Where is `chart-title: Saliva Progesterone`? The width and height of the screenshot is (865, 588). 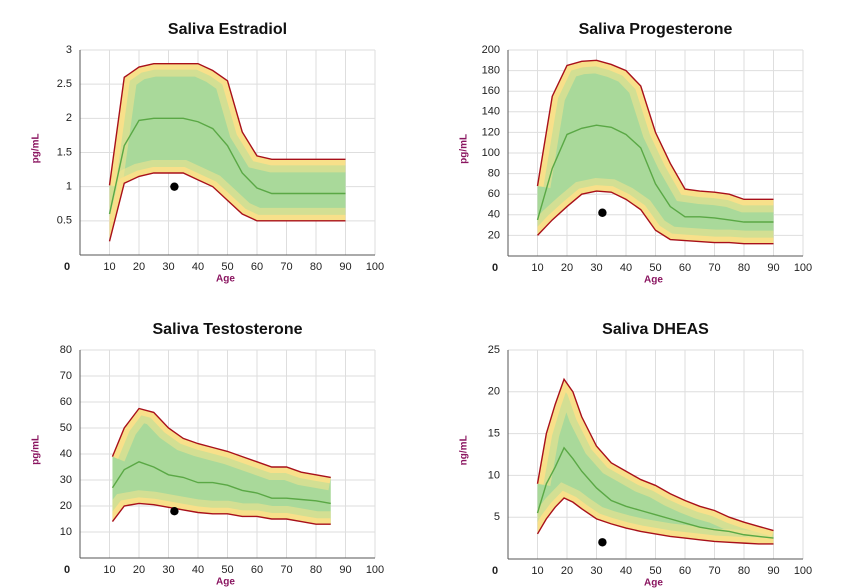
chart-title: Saliva Progesterone is located at coordinates (656, 29).